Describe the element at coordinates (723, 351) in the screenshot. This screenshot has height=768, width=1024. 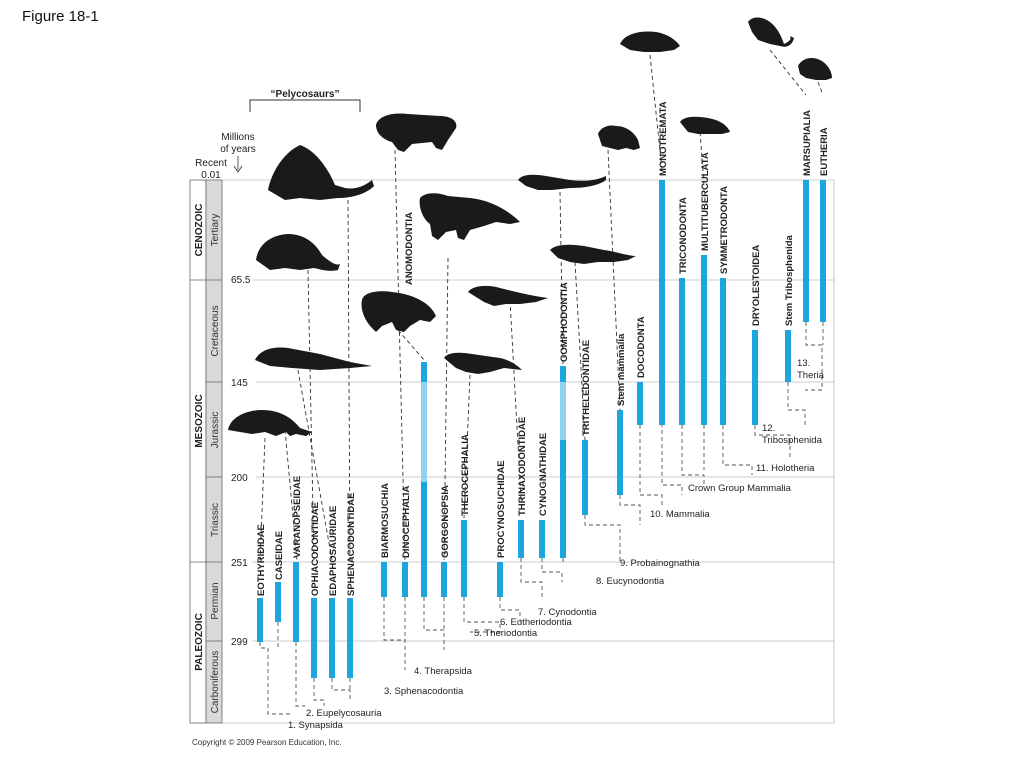
I see `bar-symmetrodonta` at that location.